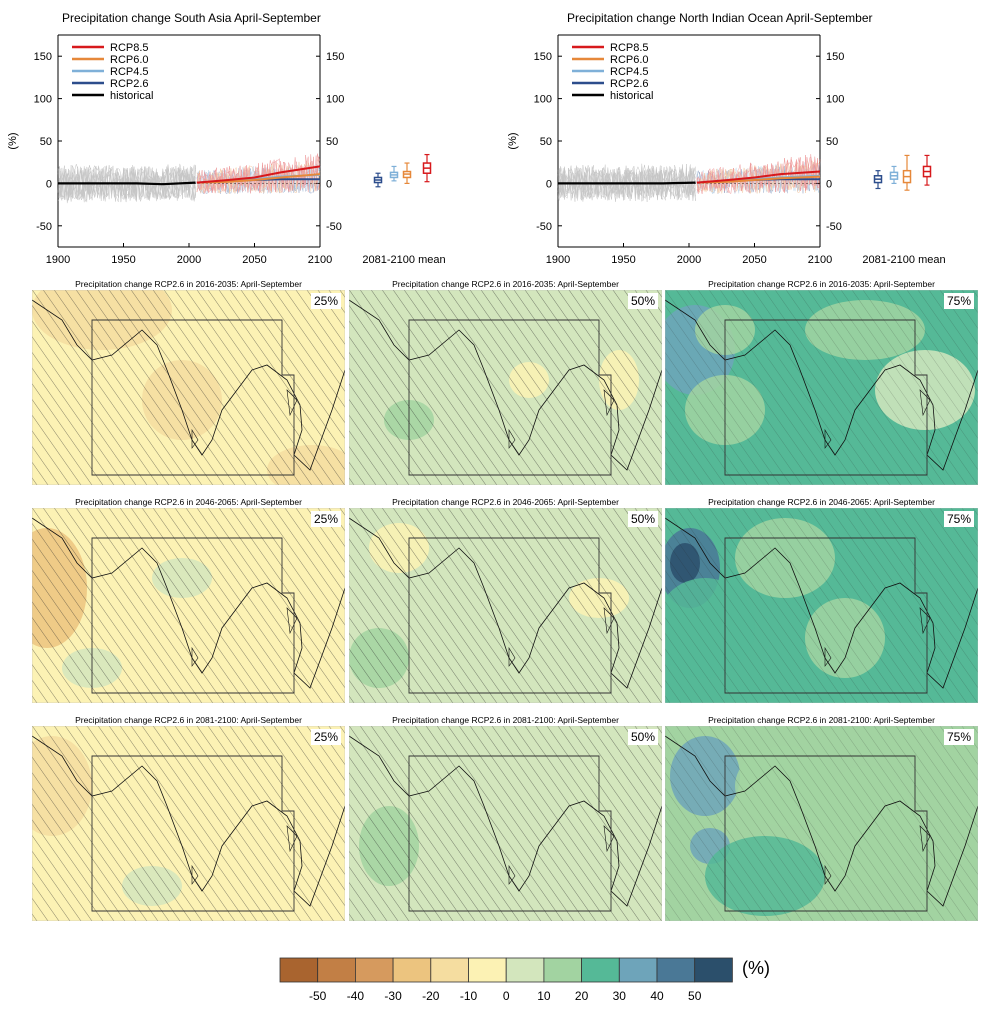  I want to click on colorbar-tick-label: 50, so click(695, 996).